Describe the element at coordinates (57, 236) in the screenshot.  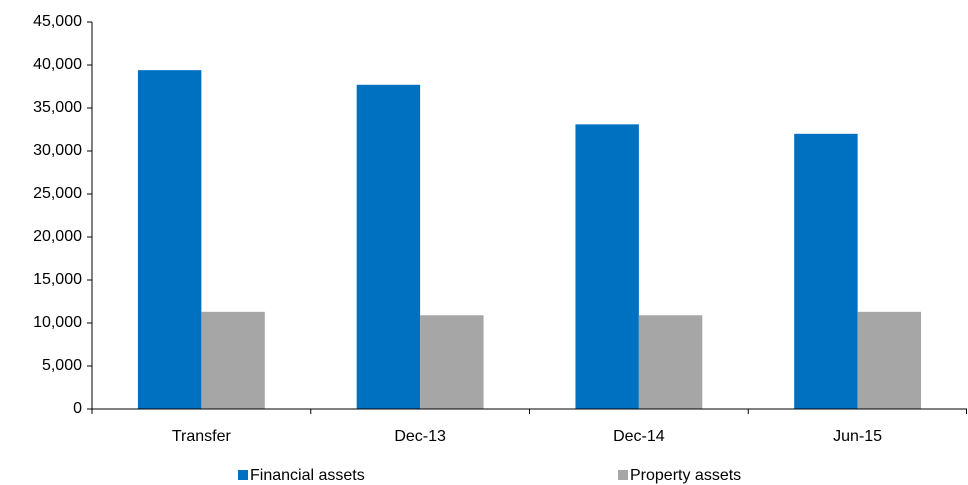
I see `y-tick-label: 20,000` at that location.